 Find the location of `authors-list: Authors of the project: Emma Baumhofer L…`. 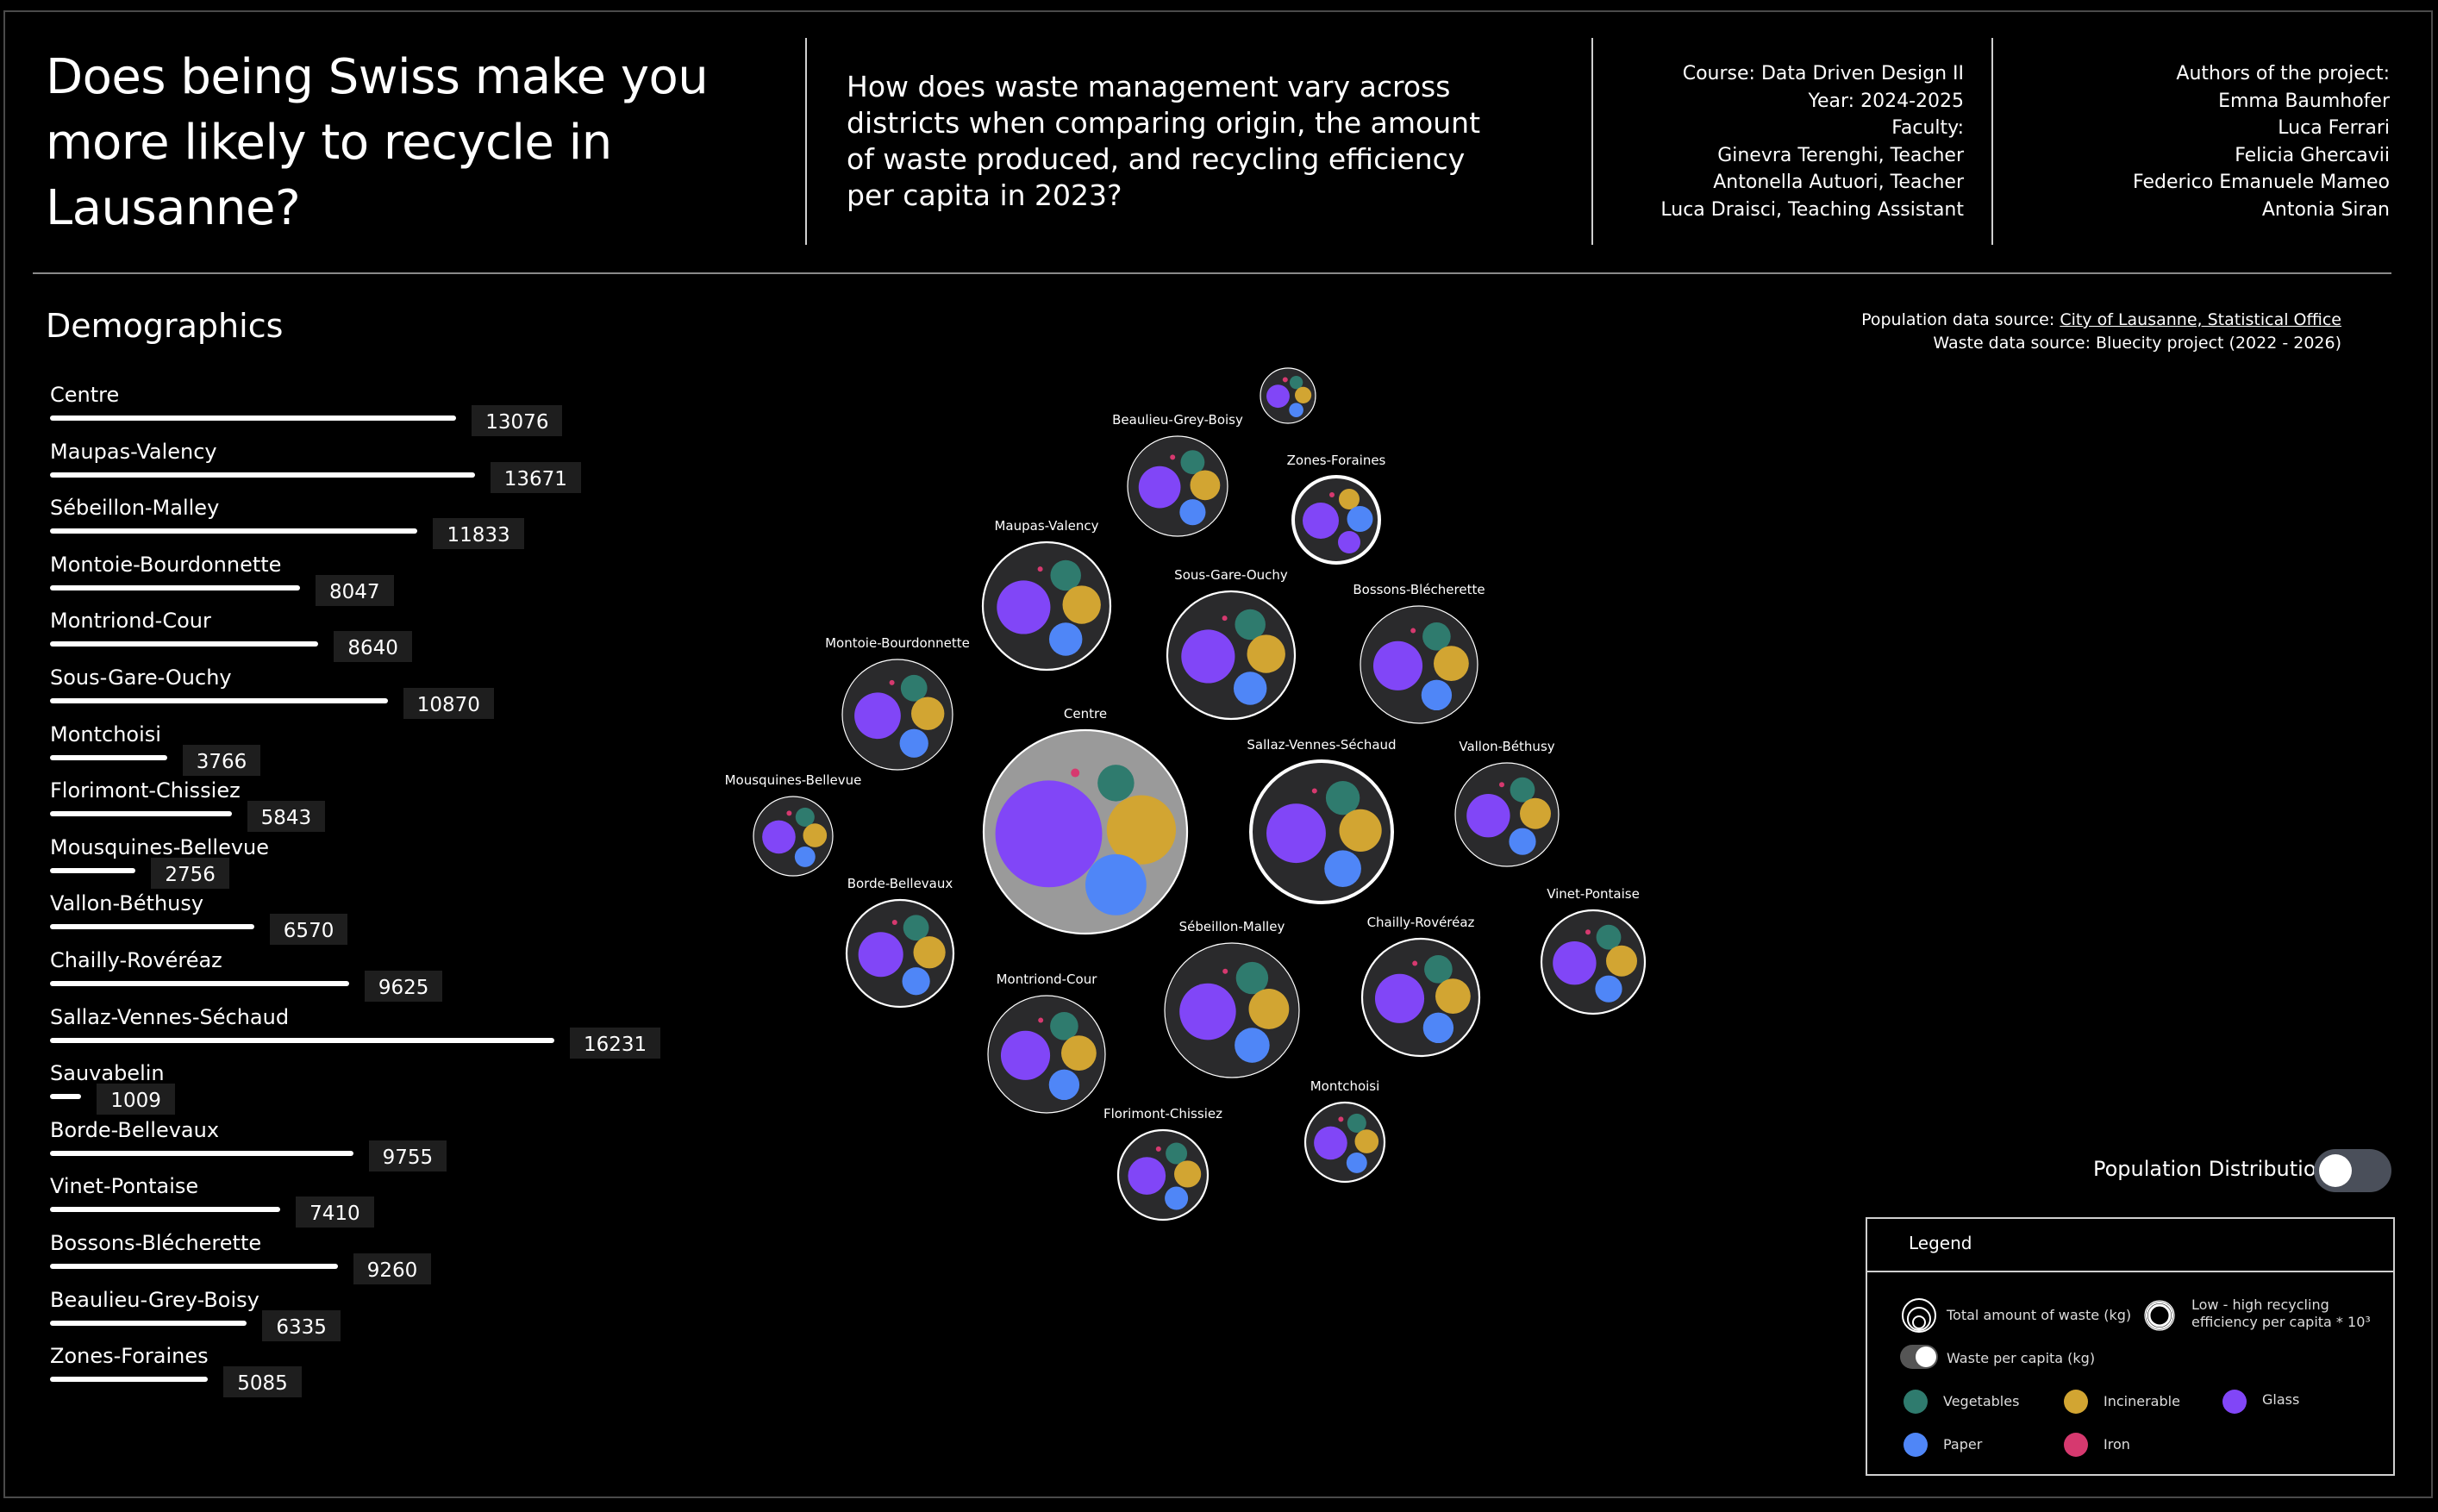

authors-list: Authors of the project: Emma Baumhofer L… is located at coordinates (2209, 141).